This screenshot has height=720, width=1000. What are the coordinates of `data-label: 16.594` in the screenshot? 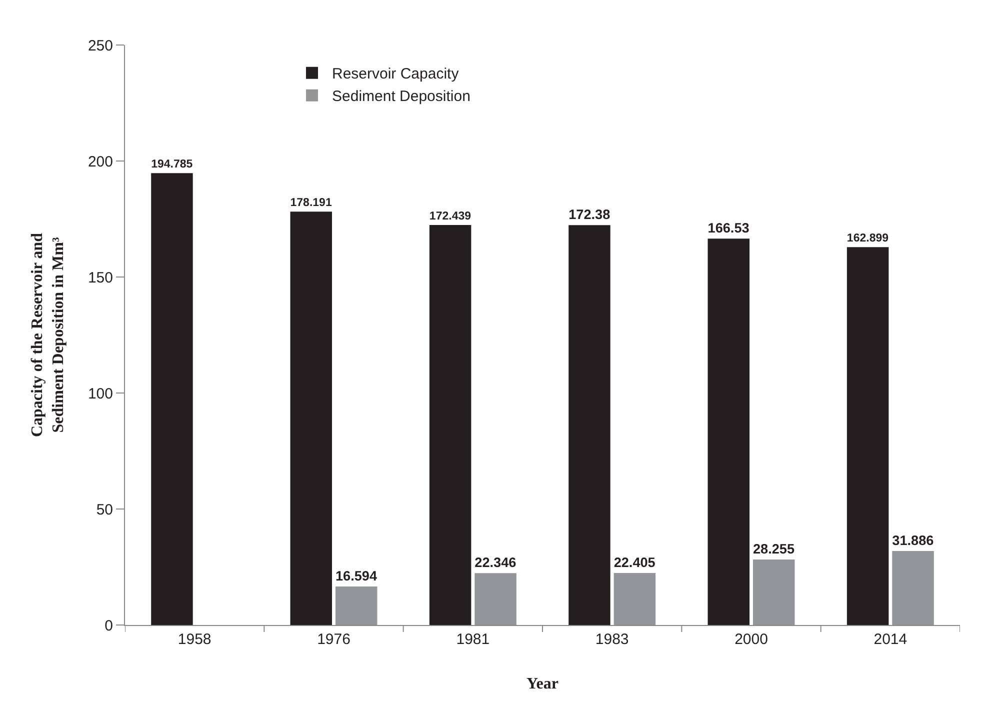 It's located at (357, 576).